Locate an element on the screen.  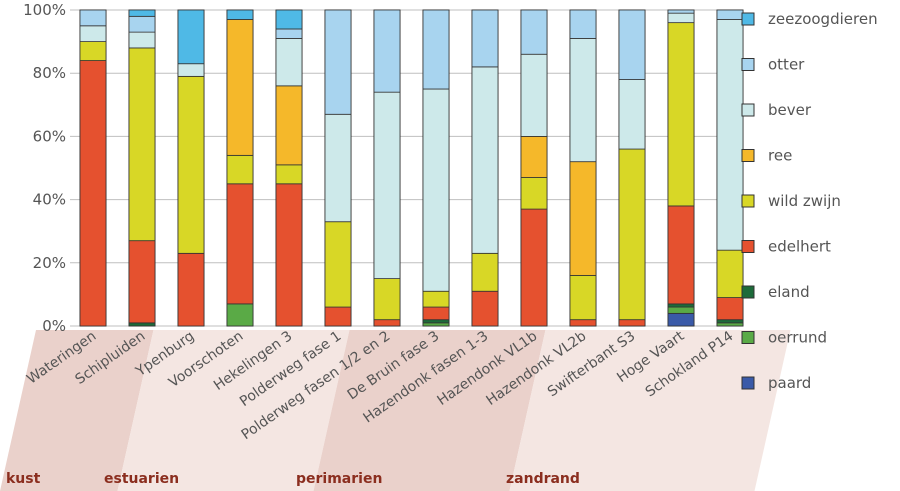
y-tick-label: 20% is located at coordinates (49, 263).